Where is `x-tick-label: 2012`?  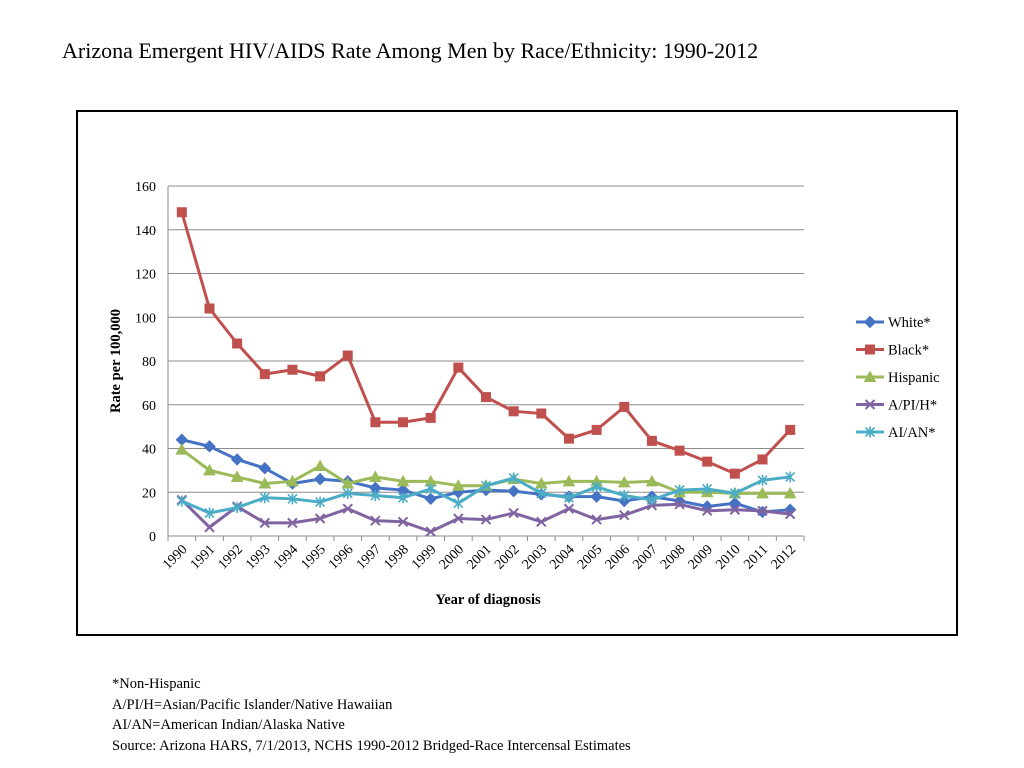
x-tick-label: 2012 is located at coordinates (784, 557).